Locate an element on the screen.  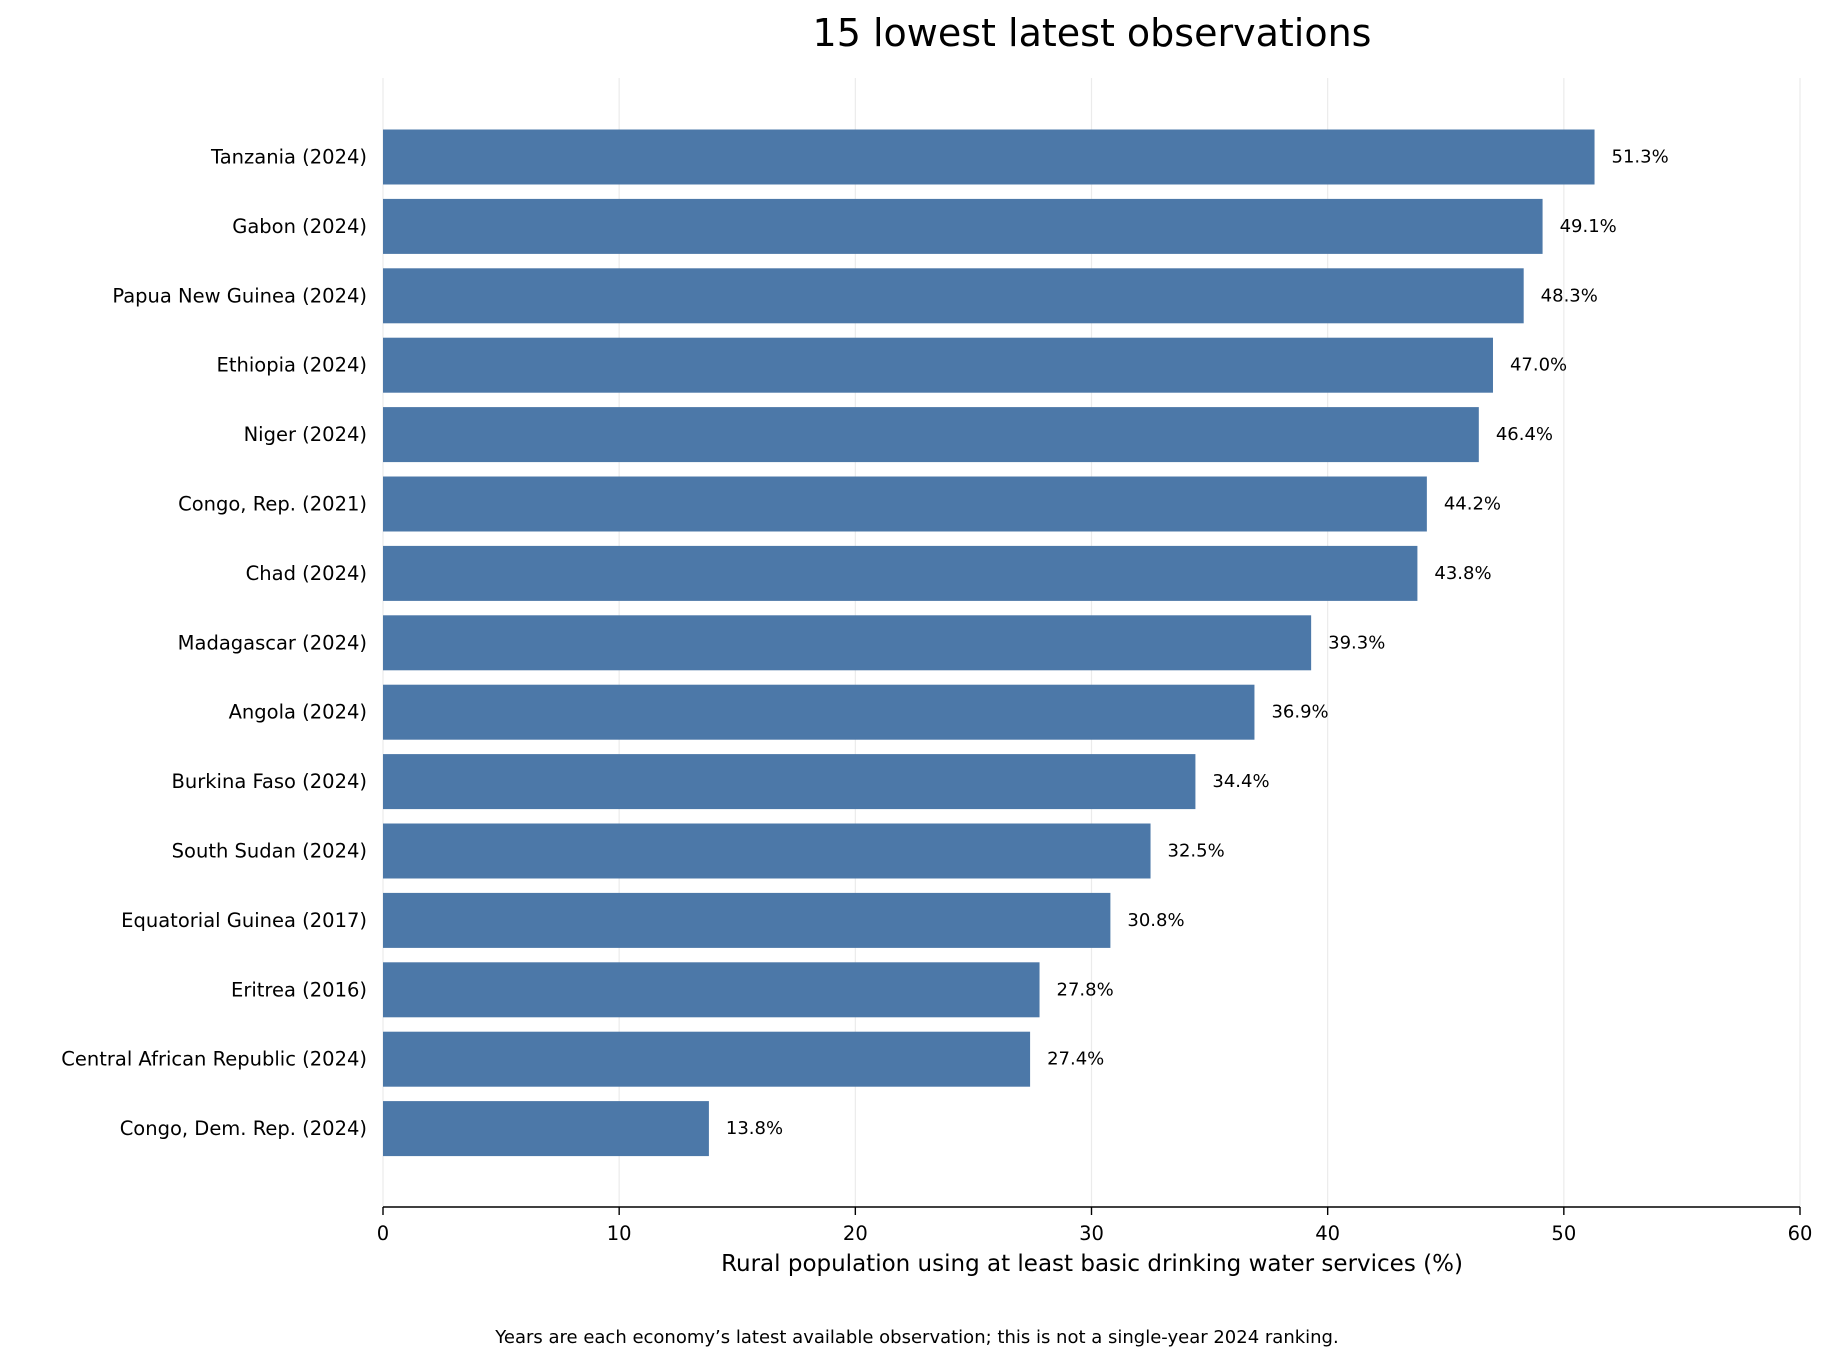
category-label: Madagascar (2024) is located at coordinates (272, 642).